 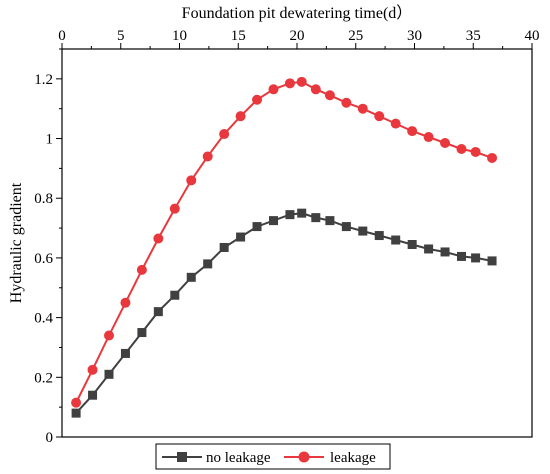 I want to click on x-tick-label: 15, so click(x=238, y=36).